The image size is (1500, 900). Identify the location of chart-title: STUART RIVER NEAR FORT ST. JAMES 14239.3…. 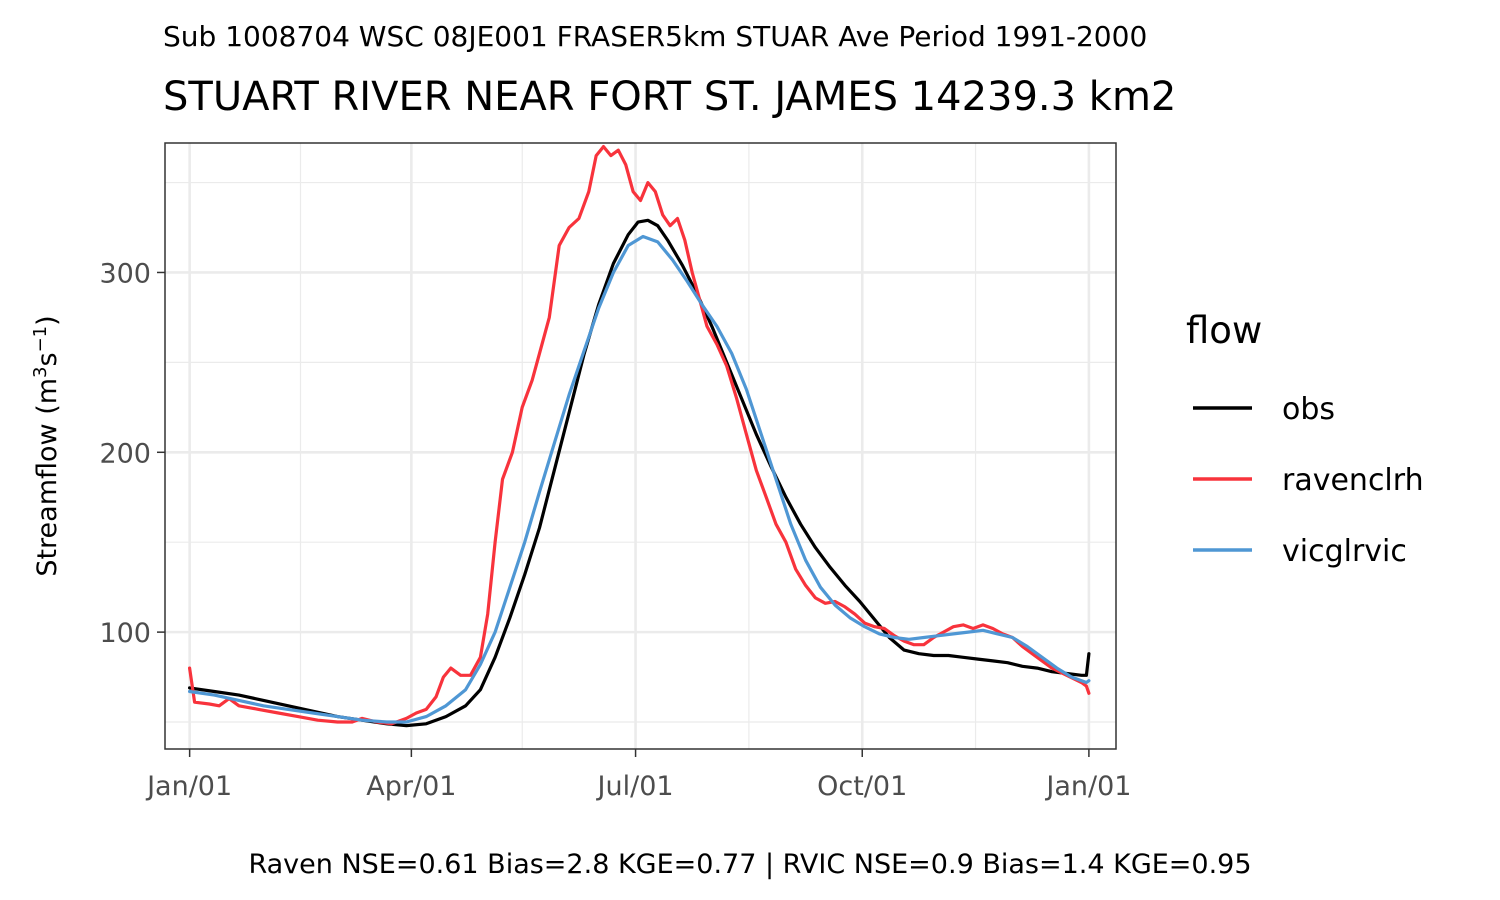
(669, 97).